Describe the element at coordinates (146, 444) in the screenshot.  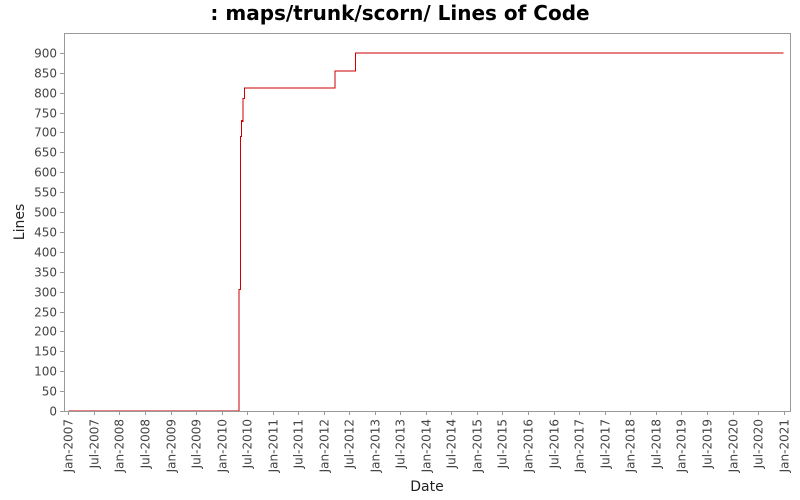
I see `x-tick-label: Jul-2008` at that location.